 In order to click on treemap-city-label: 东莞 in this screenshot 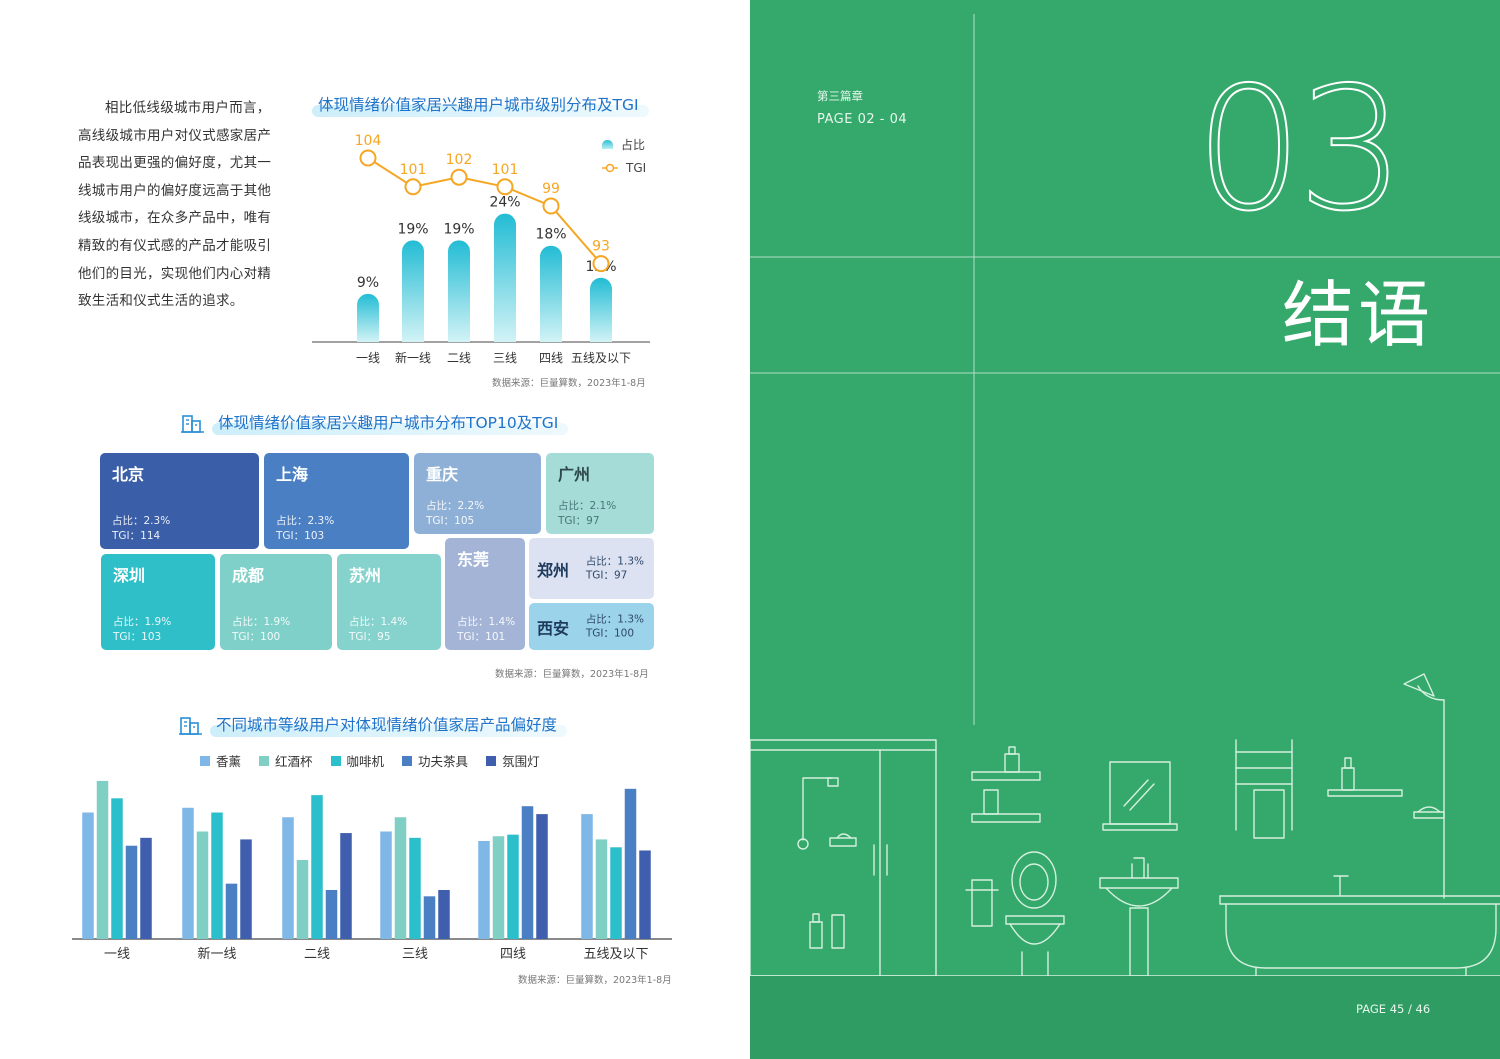, I will do `click(473, 559)`.